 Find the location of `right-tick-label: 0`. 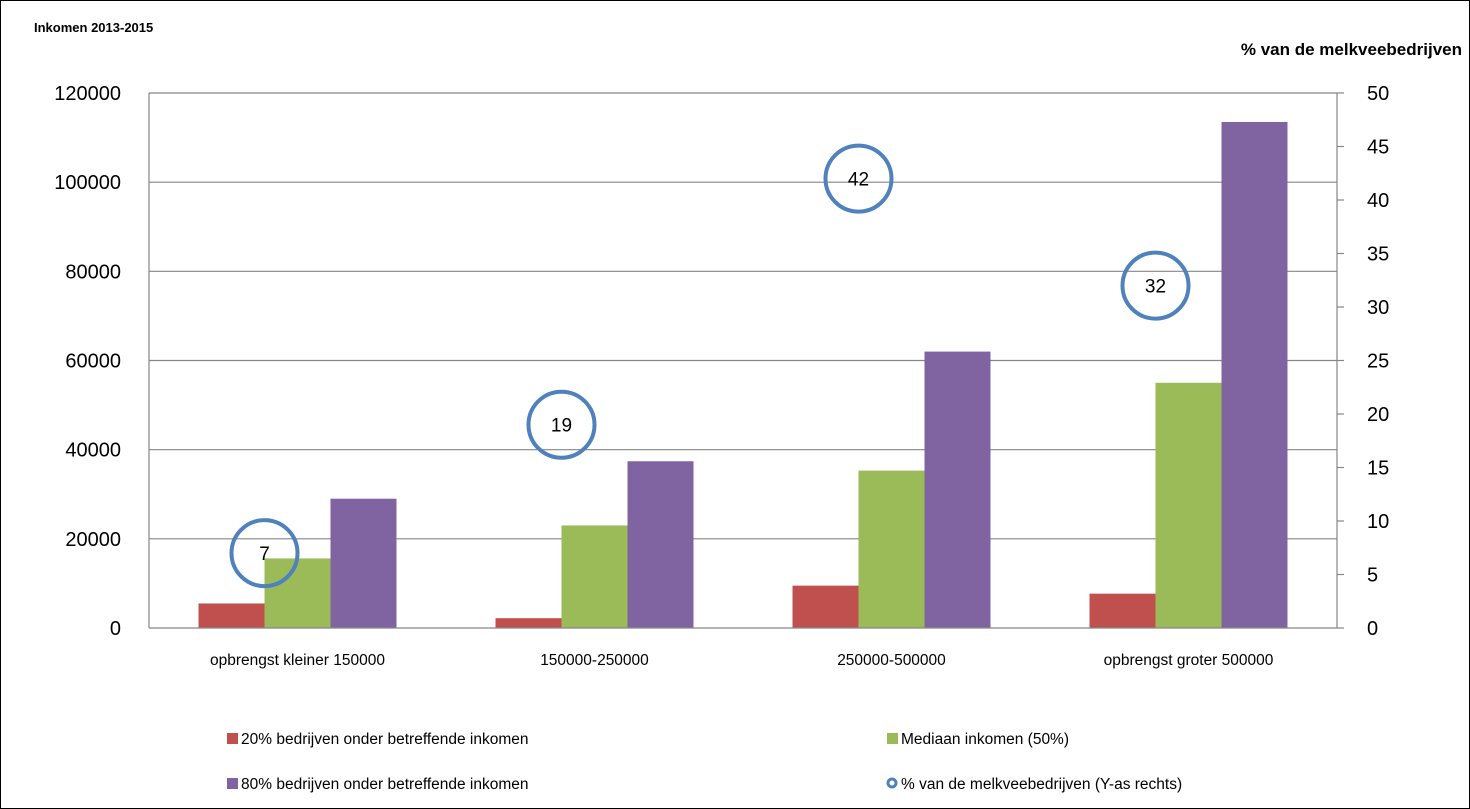

right-tick-label: 0 is located at coordinates (1372, 629).